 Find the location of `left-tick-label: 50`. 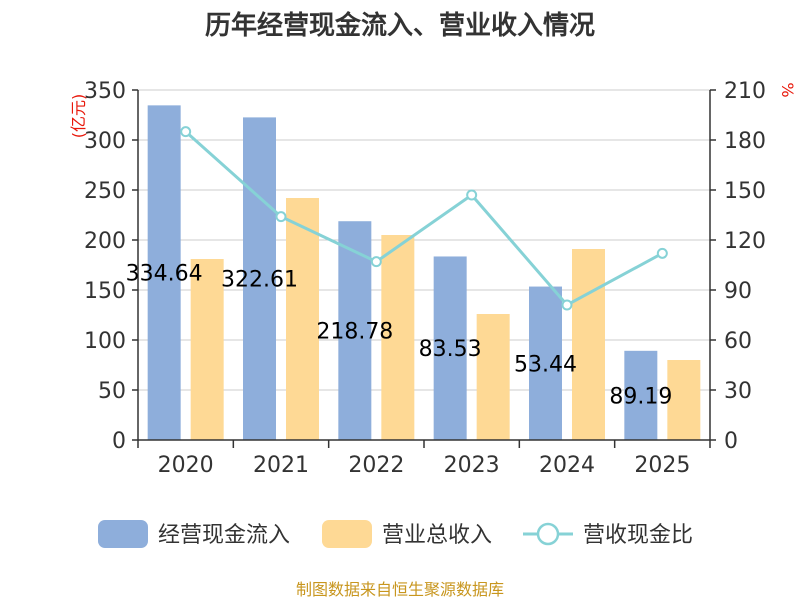

left-tick-label: 50 is located at coordinates (112, 391).